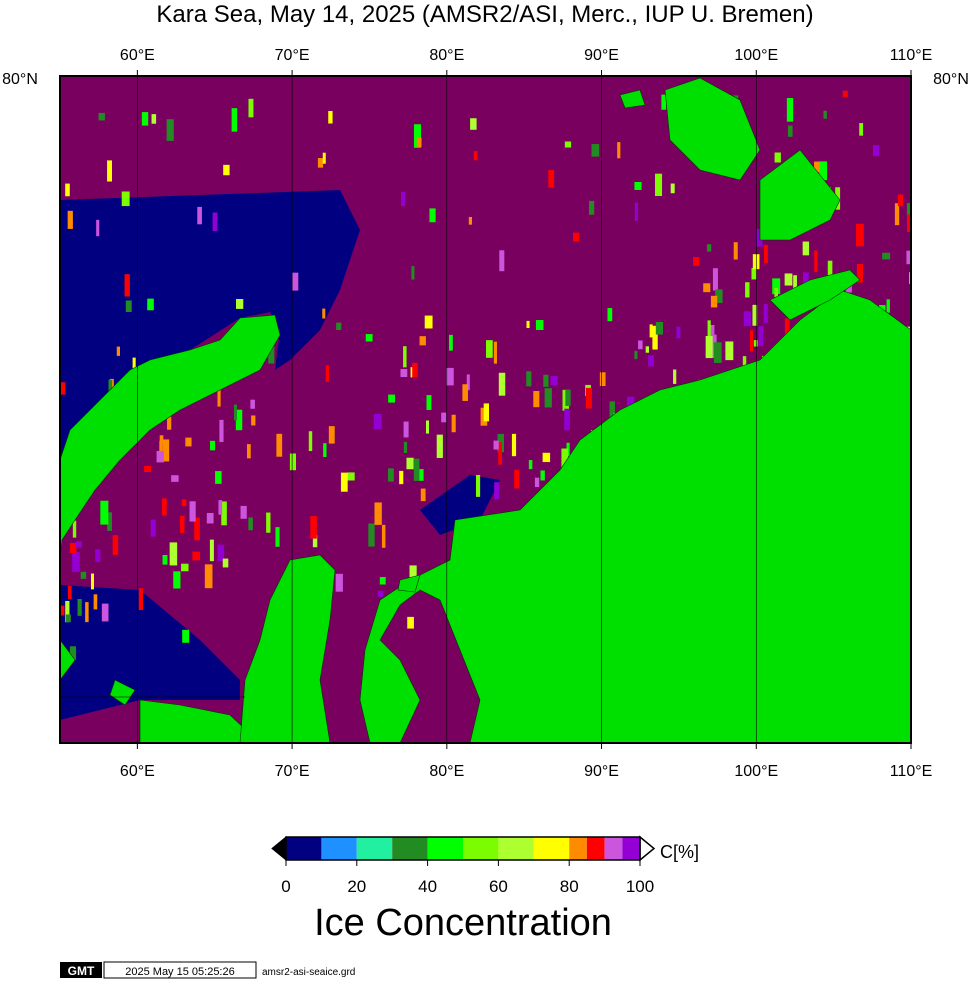 This screenshot has width=971, height=985. Describe the element at coordinates (285, 886) in the screenshot. I see `colorbar-tick-label: 0` at that location.